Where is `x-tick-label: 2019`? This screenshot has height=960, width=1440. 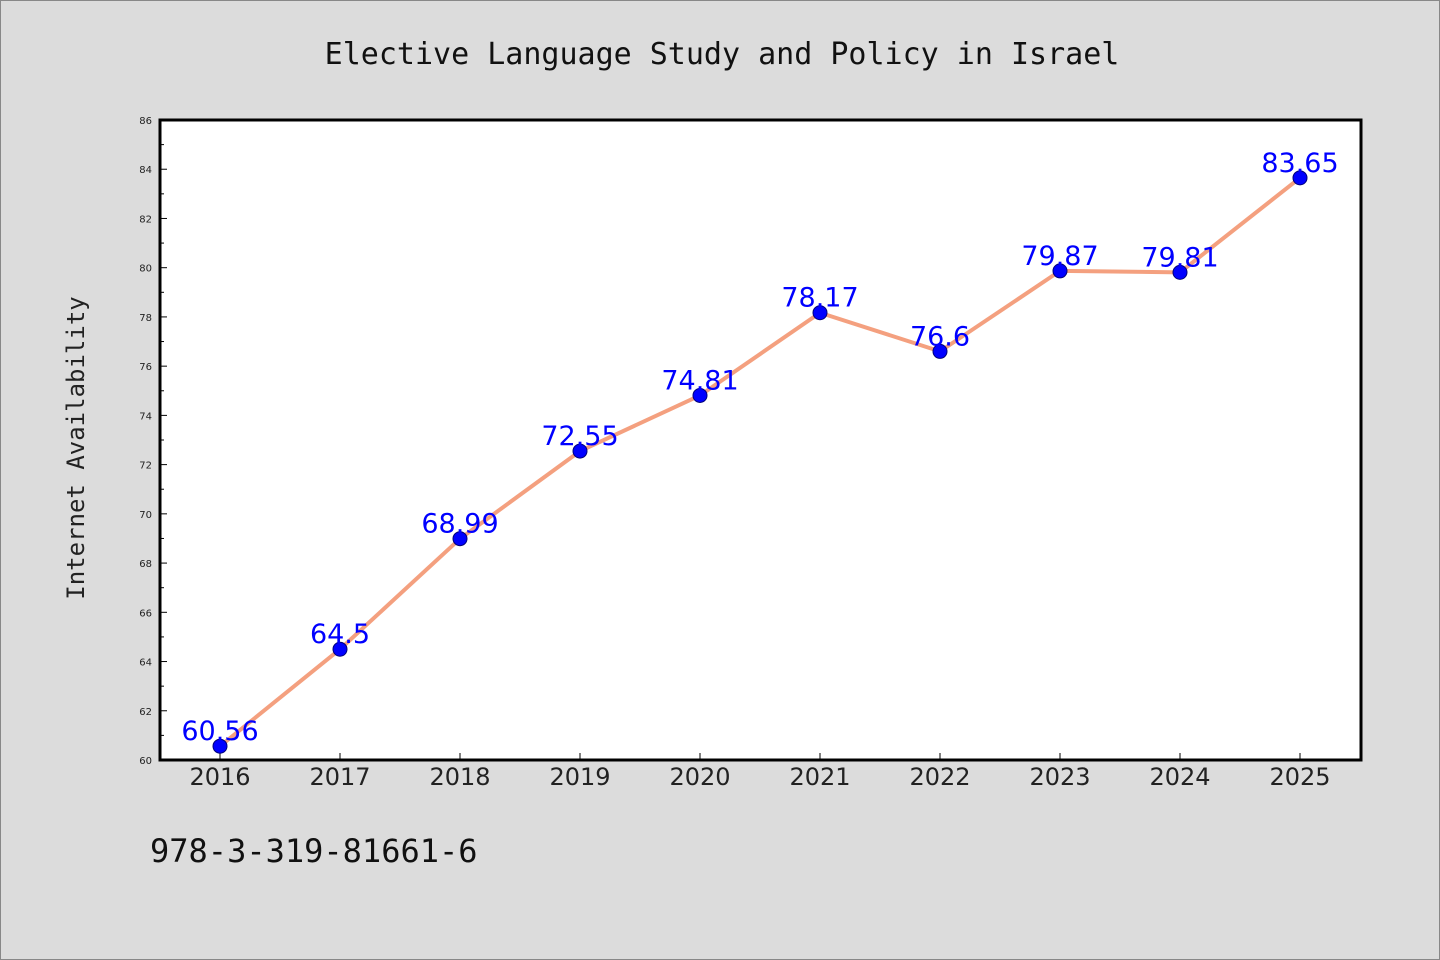
x-tick-label: 2019 is located at coordinates (579, 777).